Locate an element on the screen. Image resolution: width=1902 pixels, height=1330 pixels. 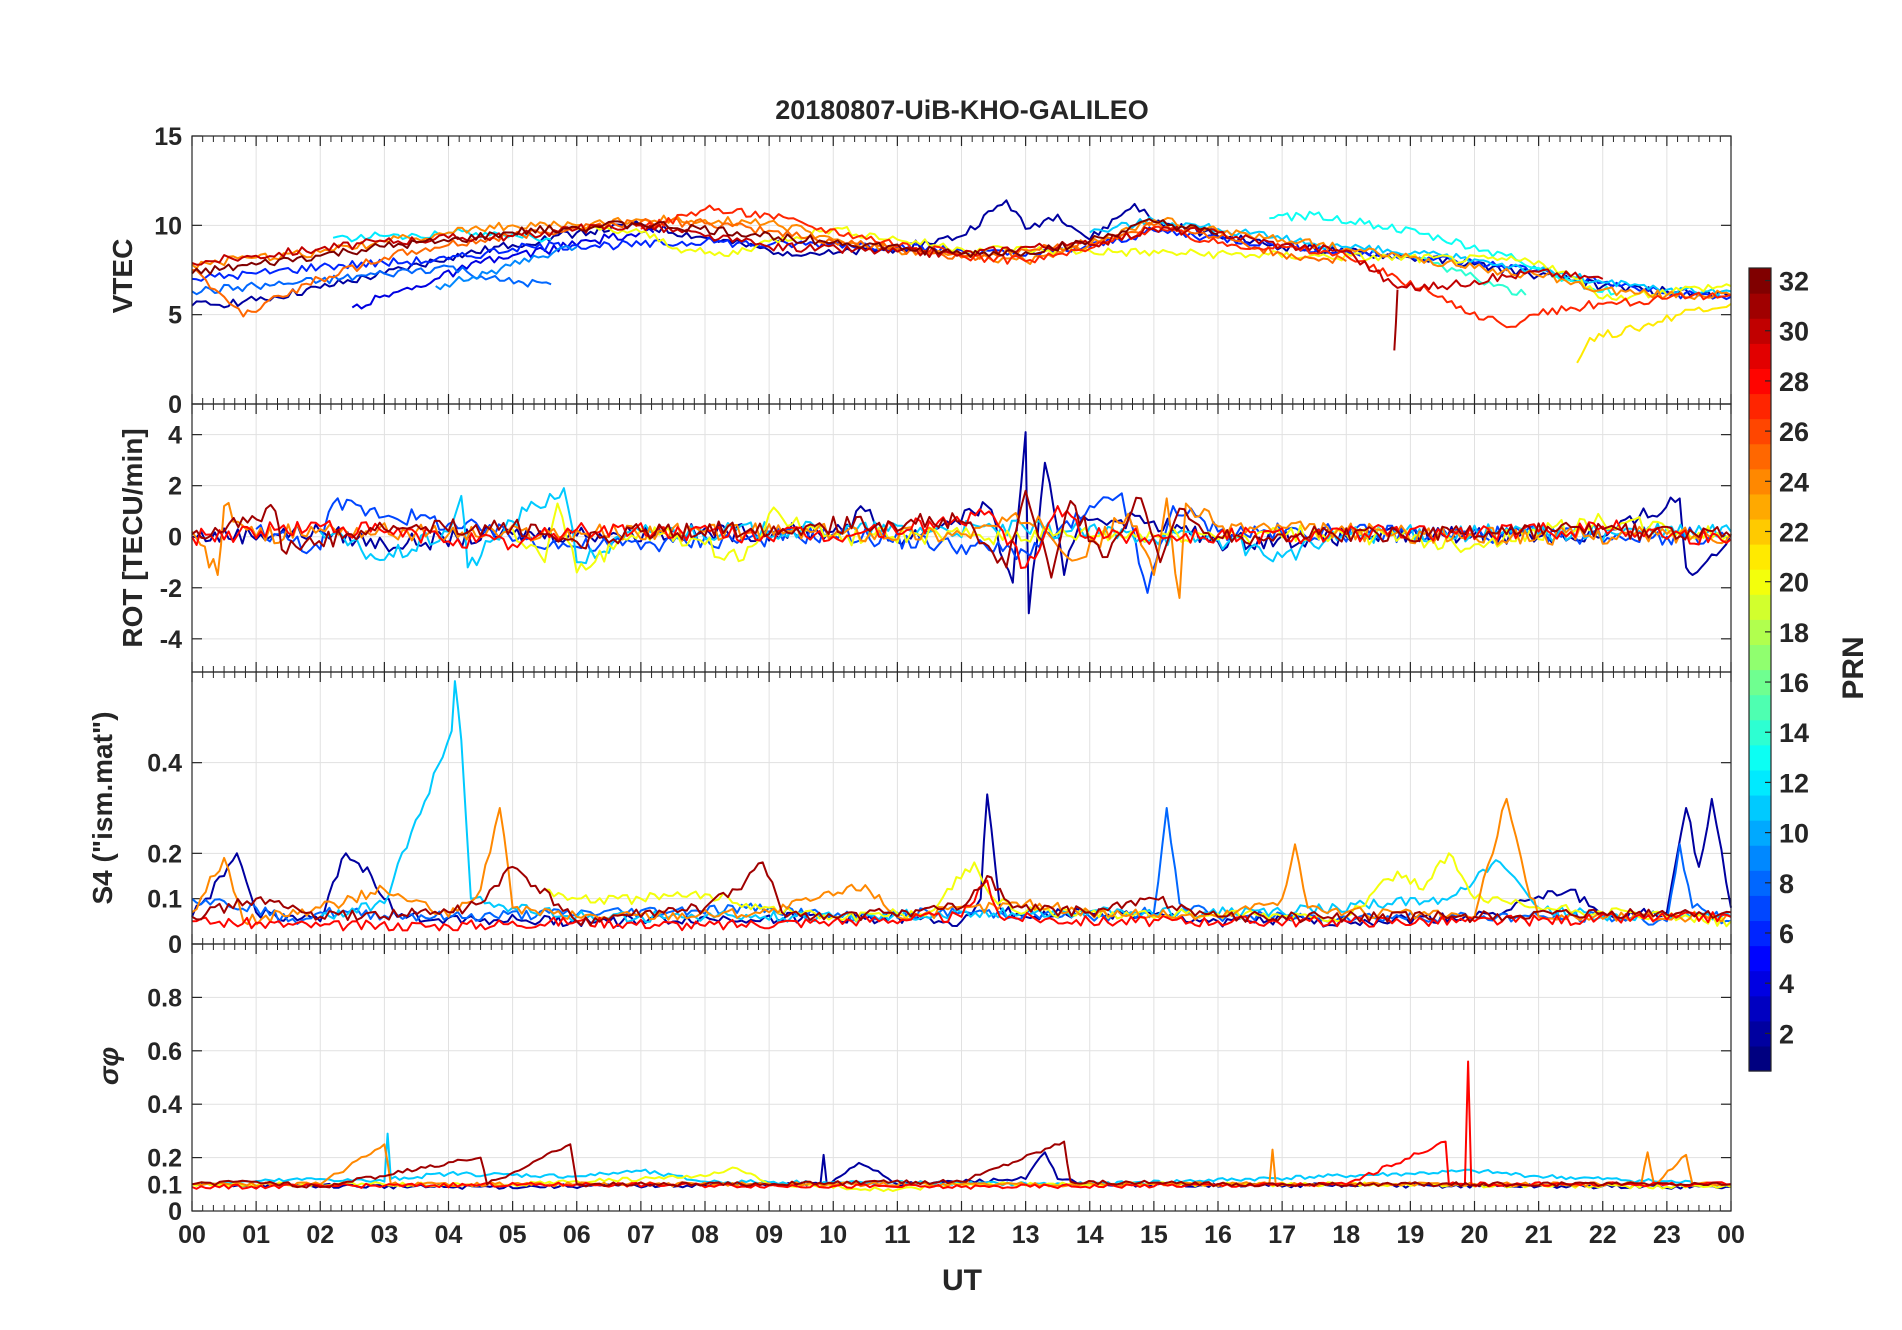
colorbar-tick-label: 6 is located at coordinates (1786, 934).